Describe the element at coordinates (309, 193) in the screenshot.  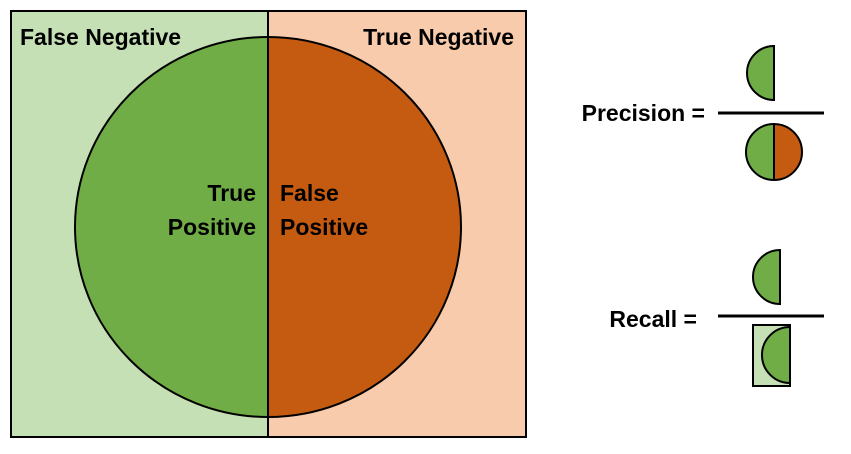
I see `false-positive-label-line1: False` at that location.